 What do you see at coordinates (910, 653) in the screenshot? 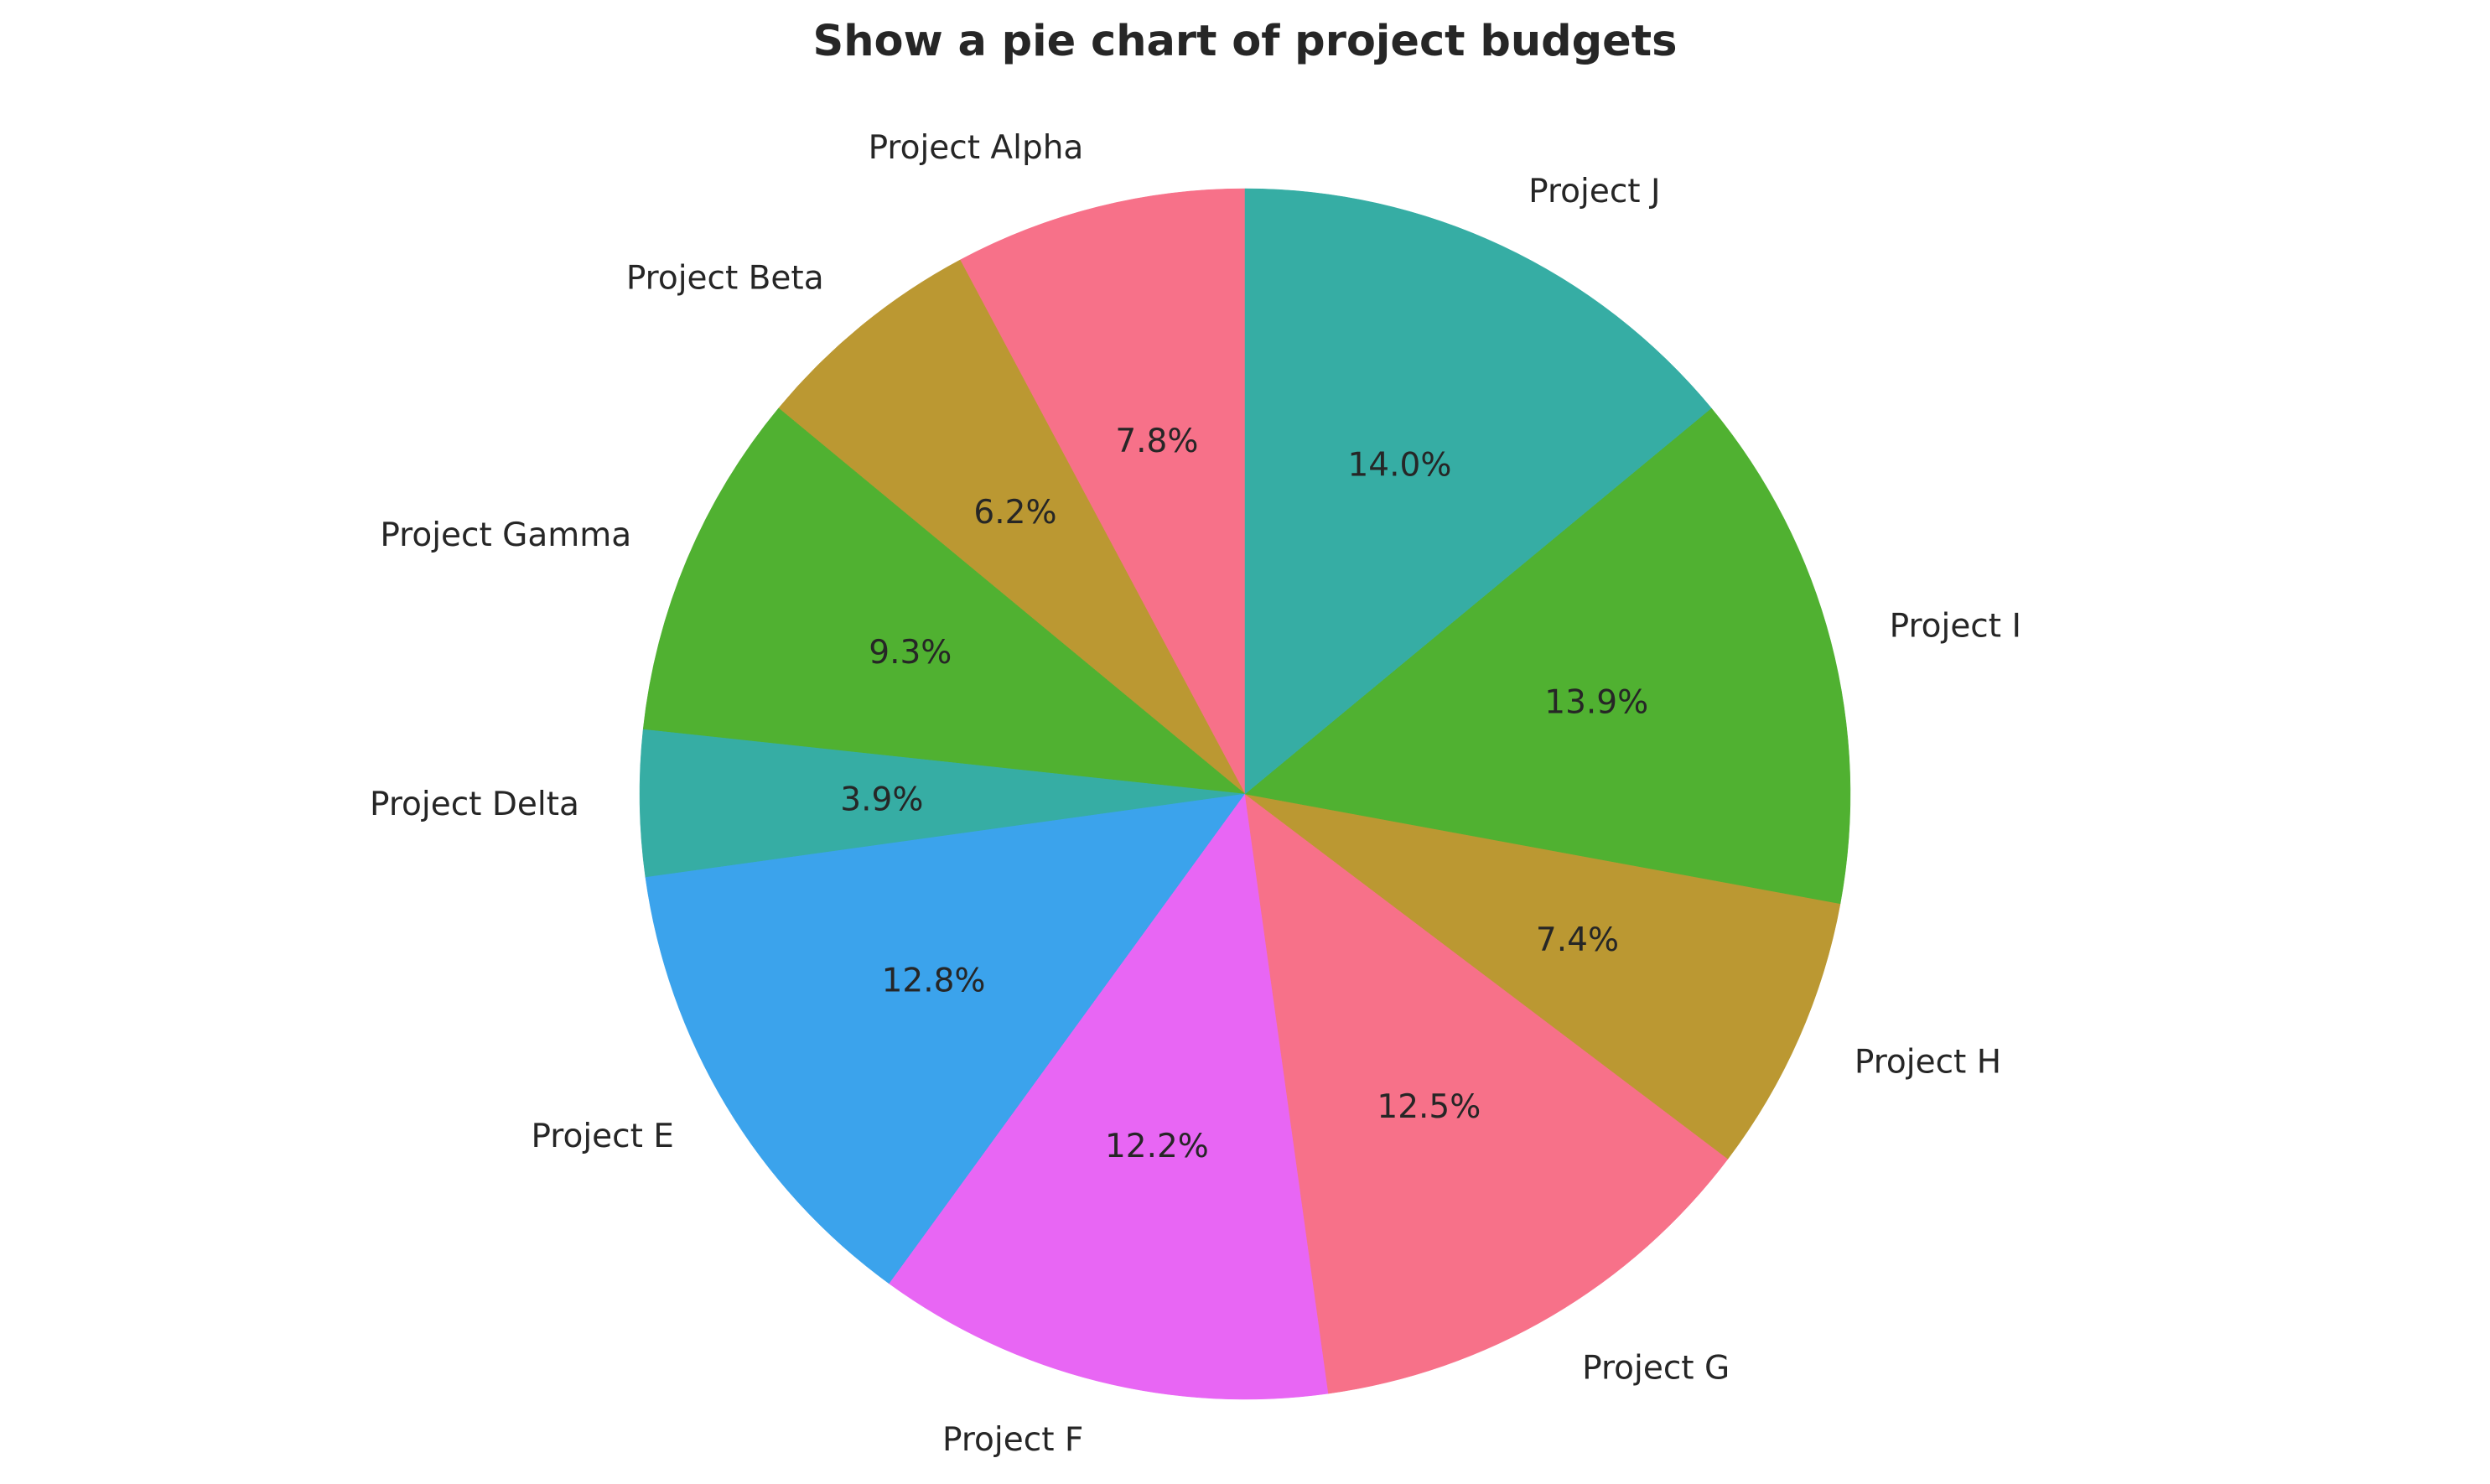
I see `pie-pct-label-project-gamma: 9.3%` at bounding box center [910, 653].